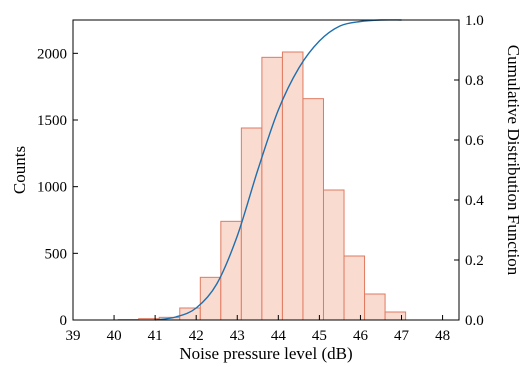 This screenshot has height=367, width=525. What do you see at coordinates (64, 321) in the screenshot?
I see `y-tick-label: 0` at bounding box center [64, 321].